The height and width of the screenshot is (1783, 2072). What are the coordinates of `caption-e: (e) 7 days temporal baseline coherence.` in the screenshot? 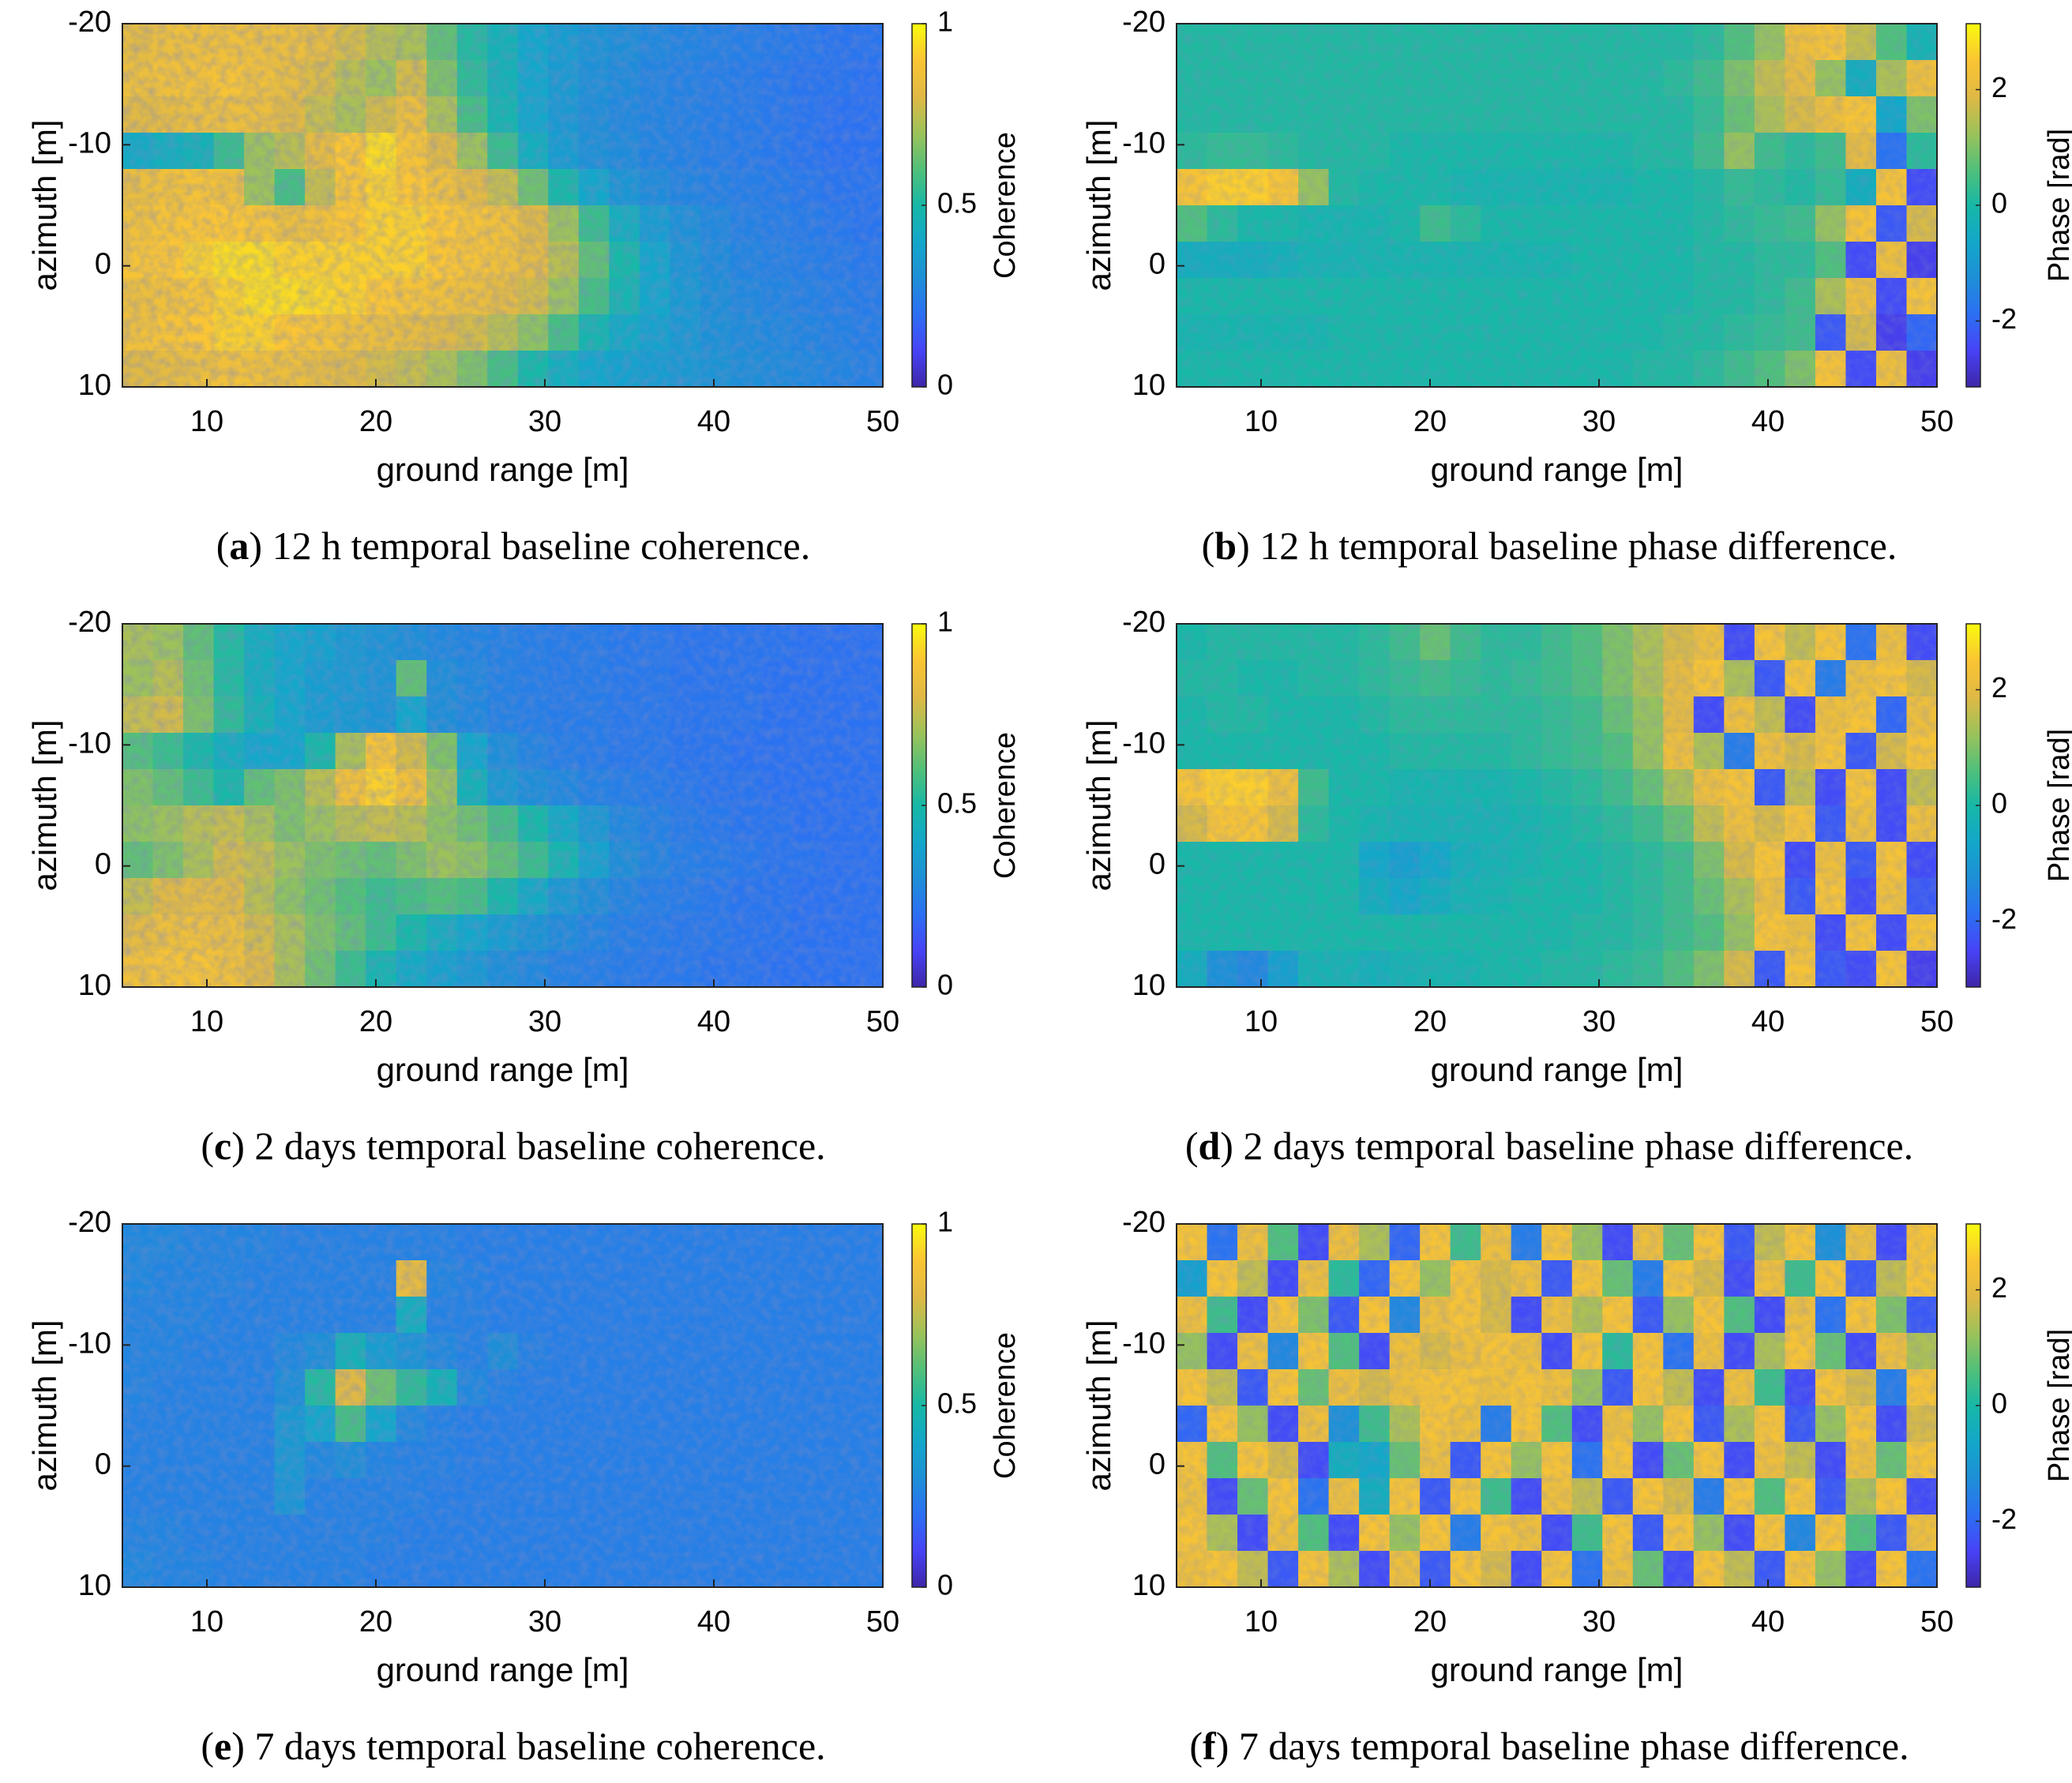 It's located at (513, 1746).